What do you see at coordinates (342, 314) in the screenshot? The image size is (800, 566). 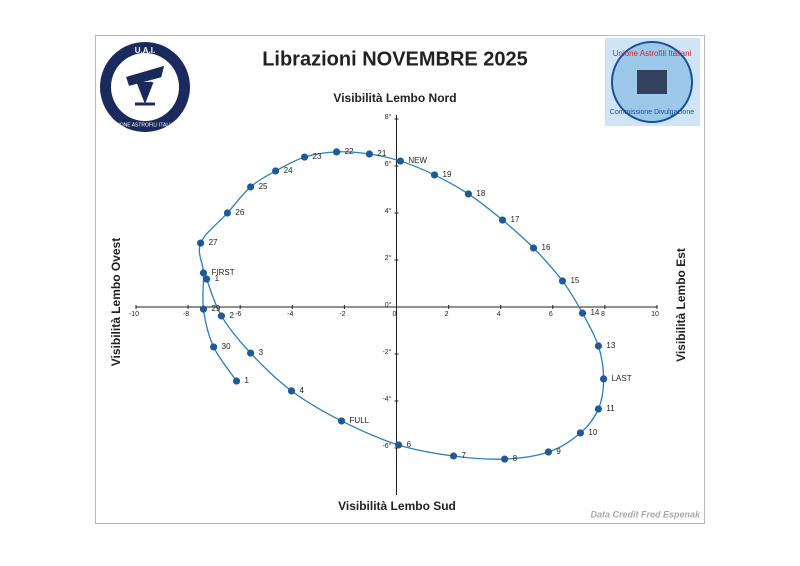 I see `x-tick-label: -2` at bounding box center [342, 314].